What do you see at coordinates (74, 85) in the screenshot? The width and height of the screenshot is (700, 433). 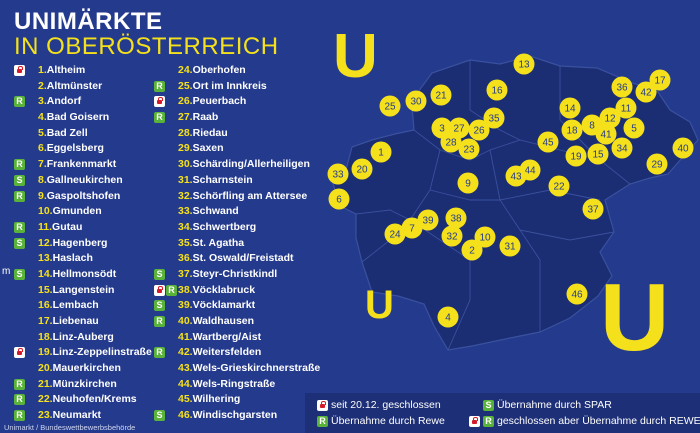 I see `item-name: Altmünster` at bounding box center [74, 85].